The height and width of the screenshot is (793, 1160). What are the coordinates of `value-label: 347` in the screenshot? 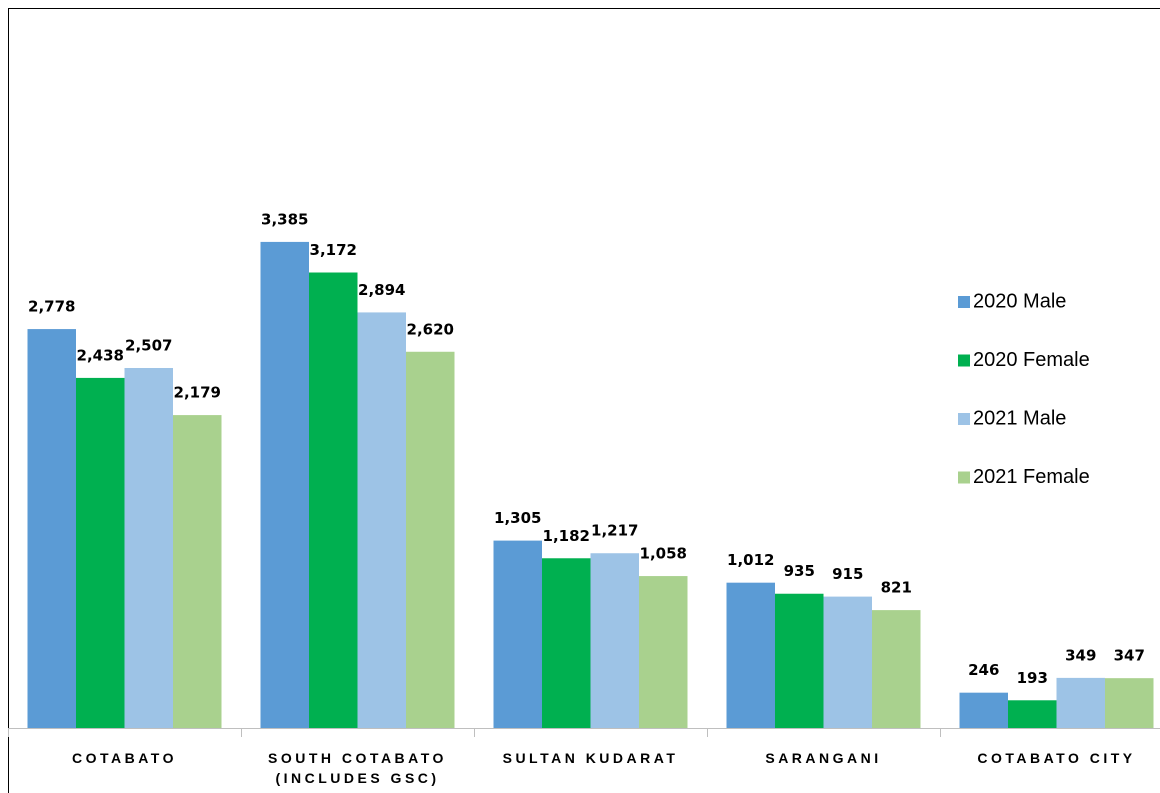 It's located at (1129, 656).